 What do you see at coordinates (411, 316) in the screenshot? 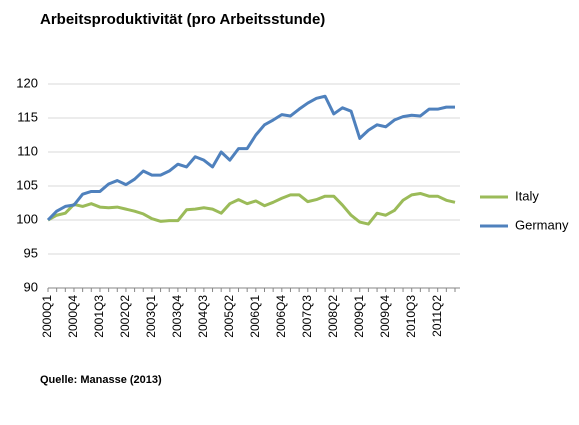
I see `x-tick-label: 2010Q3` at bounding box center [411, 316].